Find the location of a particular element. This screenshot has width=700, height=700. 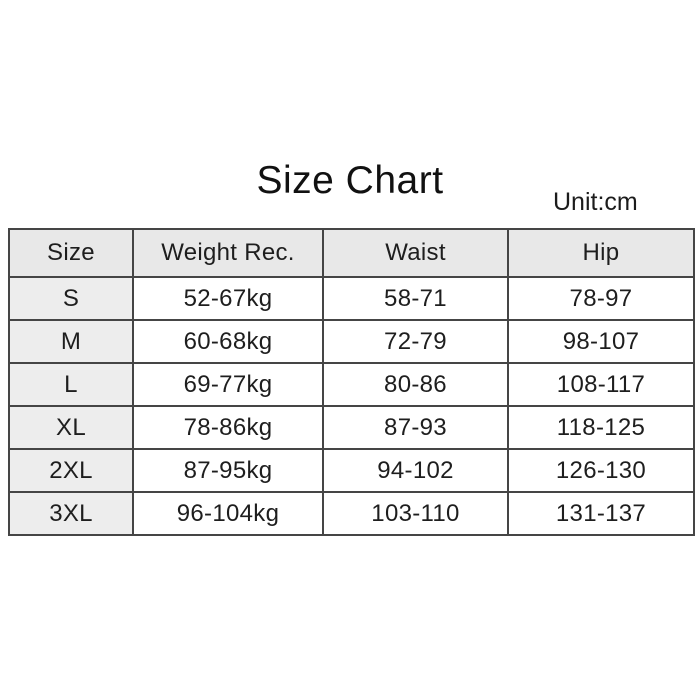

size-label-cell: XL is located at coordinates (71, 427).